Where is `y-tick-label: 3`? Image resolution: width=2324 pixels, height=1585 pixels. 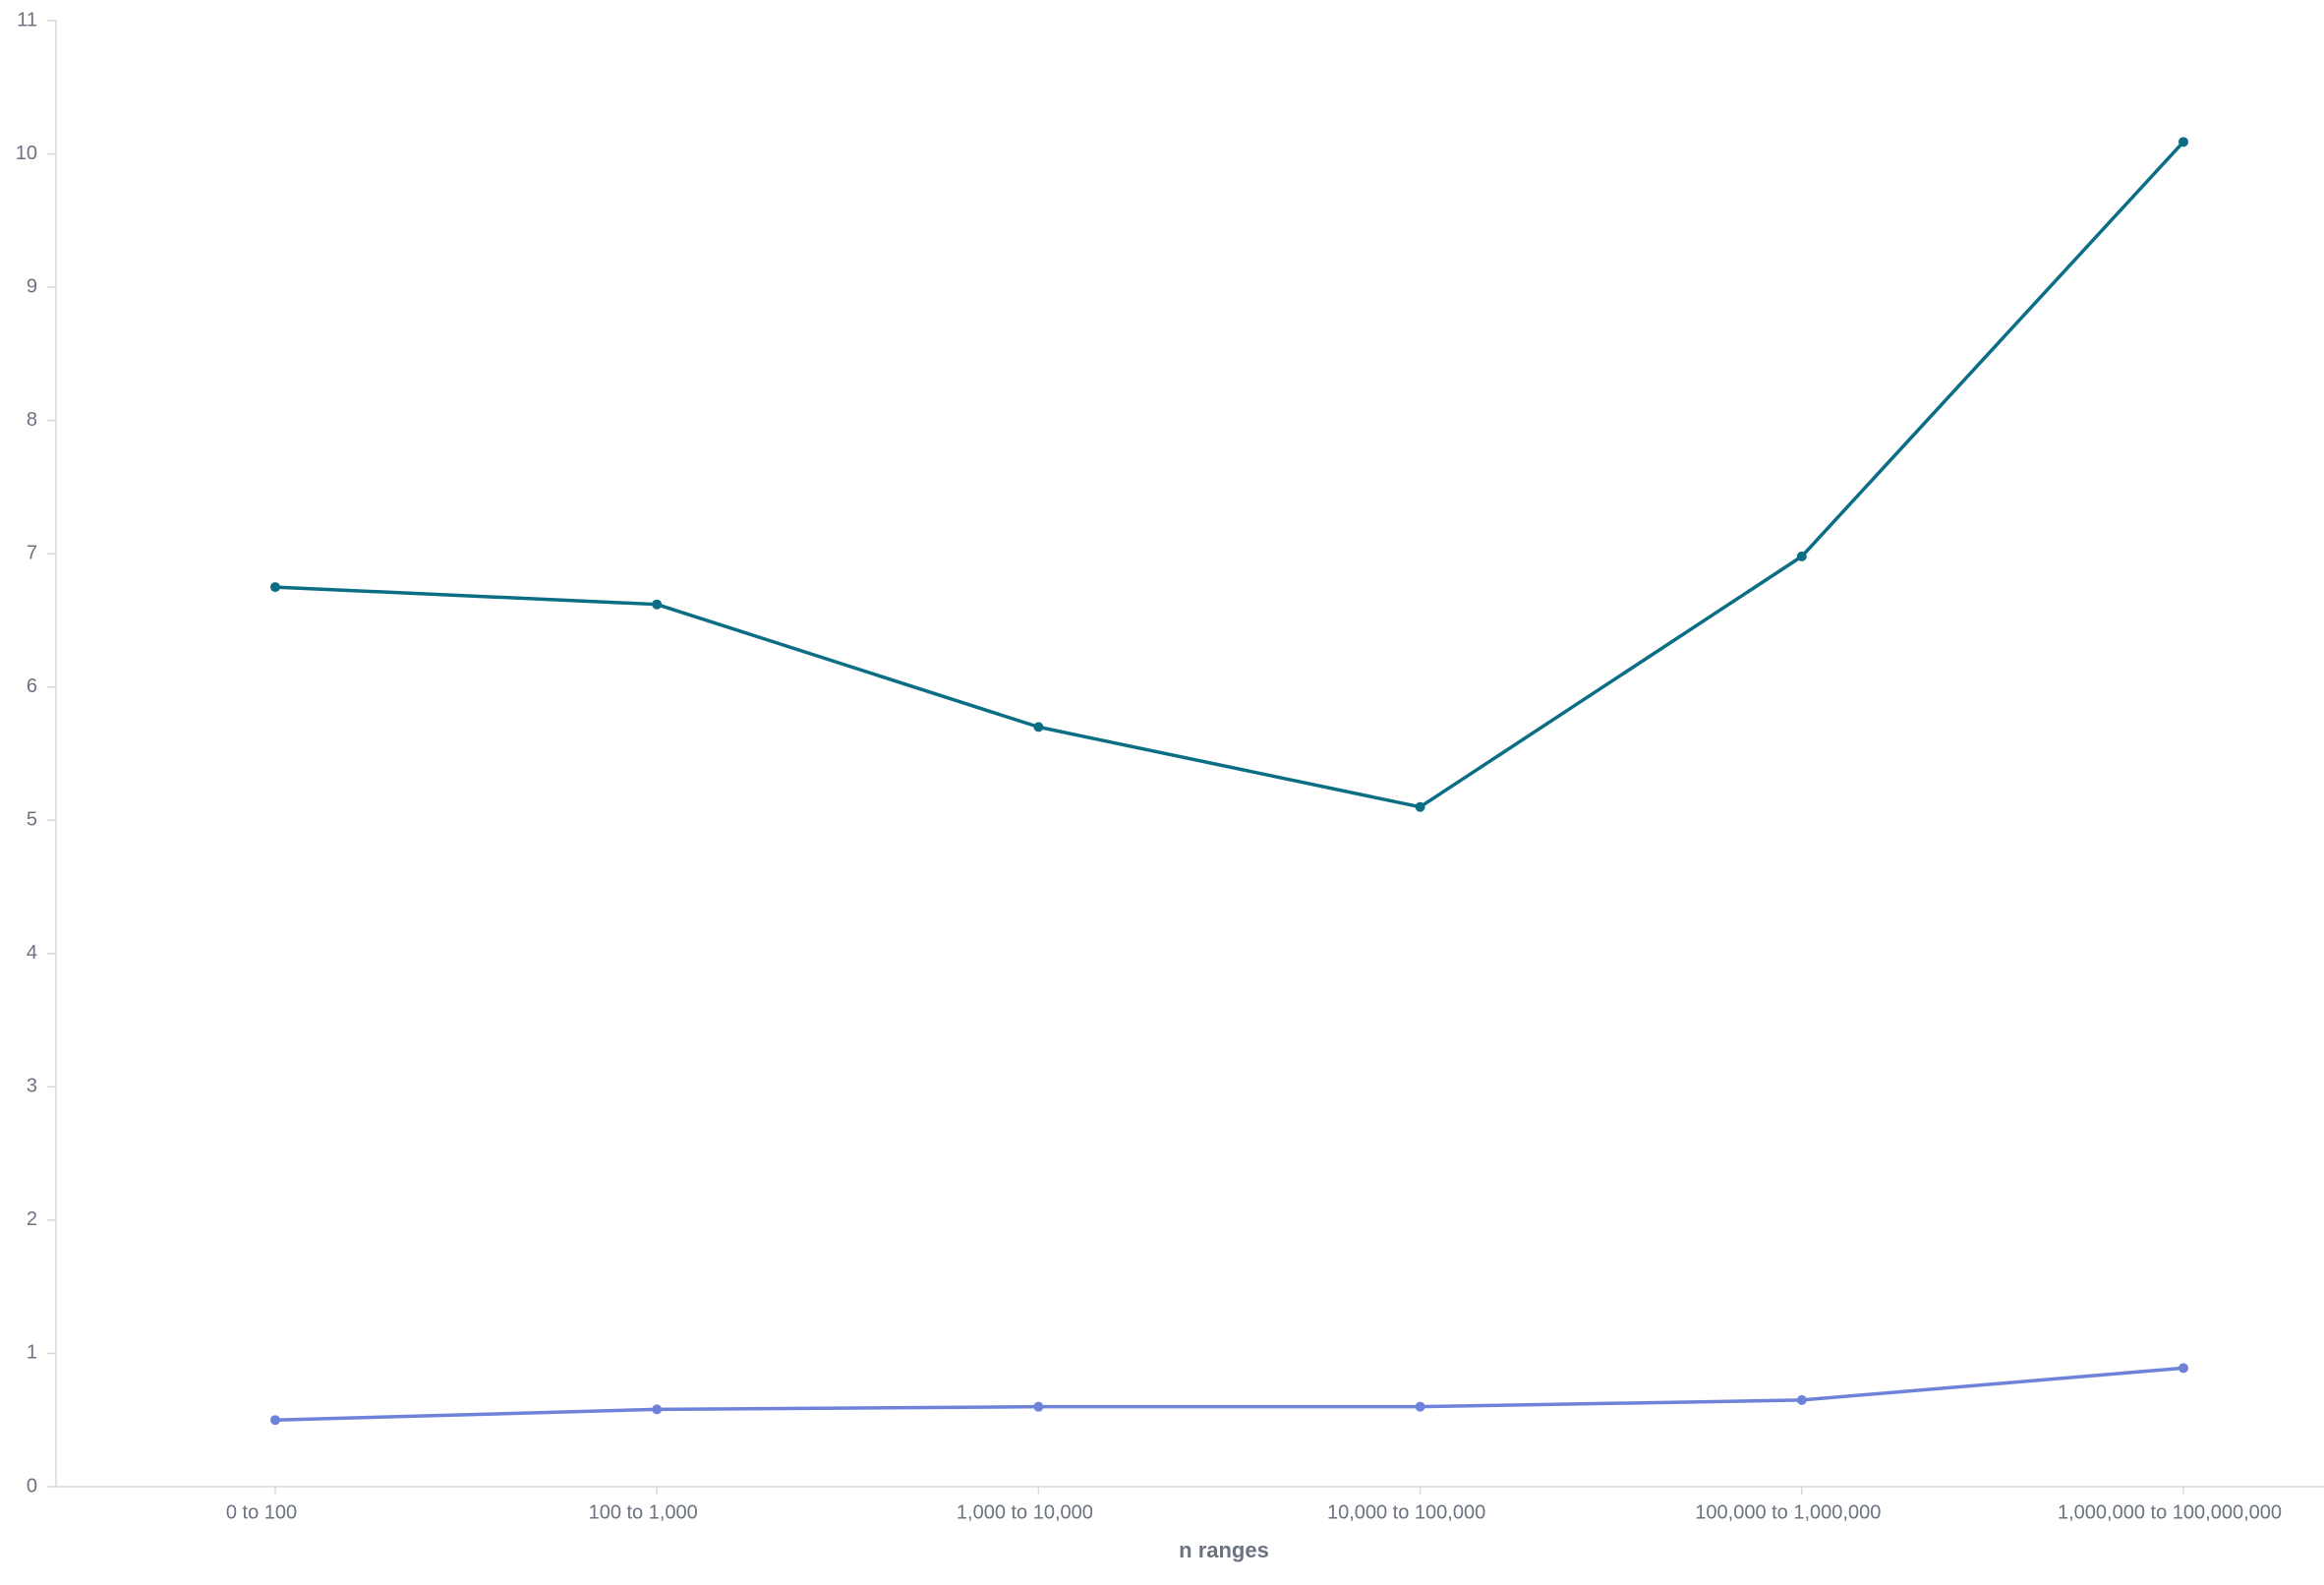 y-tick-label: 3 is located at coordinates (32, 1086).